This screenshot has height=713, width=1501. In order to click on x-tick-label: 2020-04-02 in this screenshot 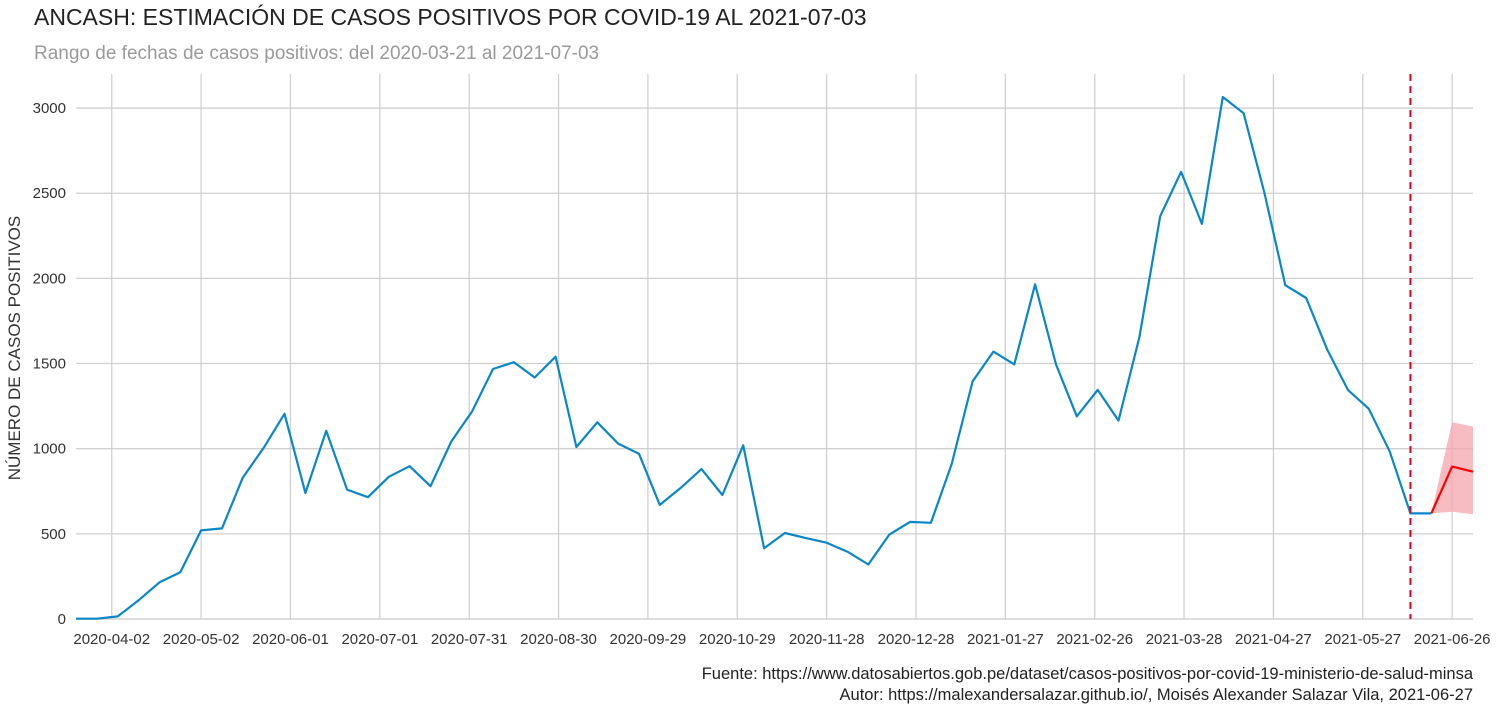, I will do `click(111, 639)`.